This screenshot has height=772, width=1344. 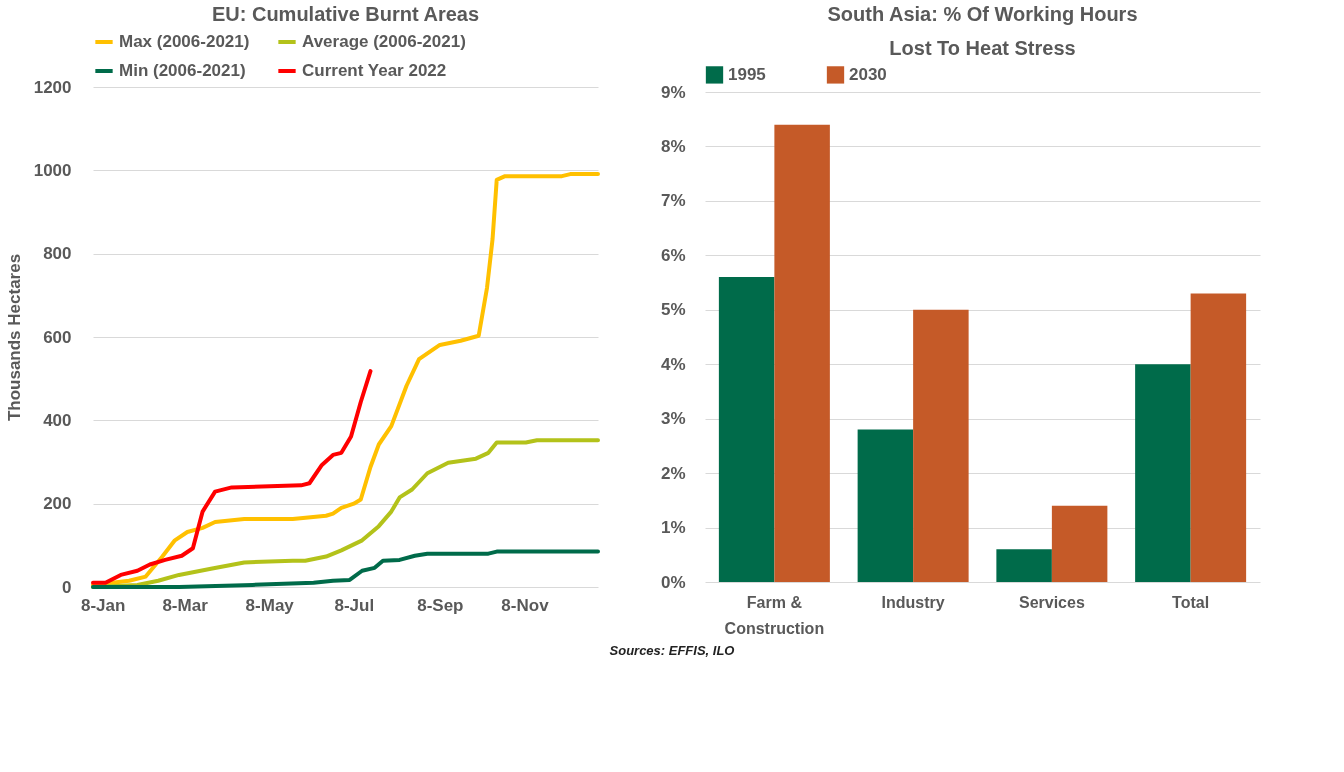 I want to click on y-tick-label: 600, so click(x=57, y=337).